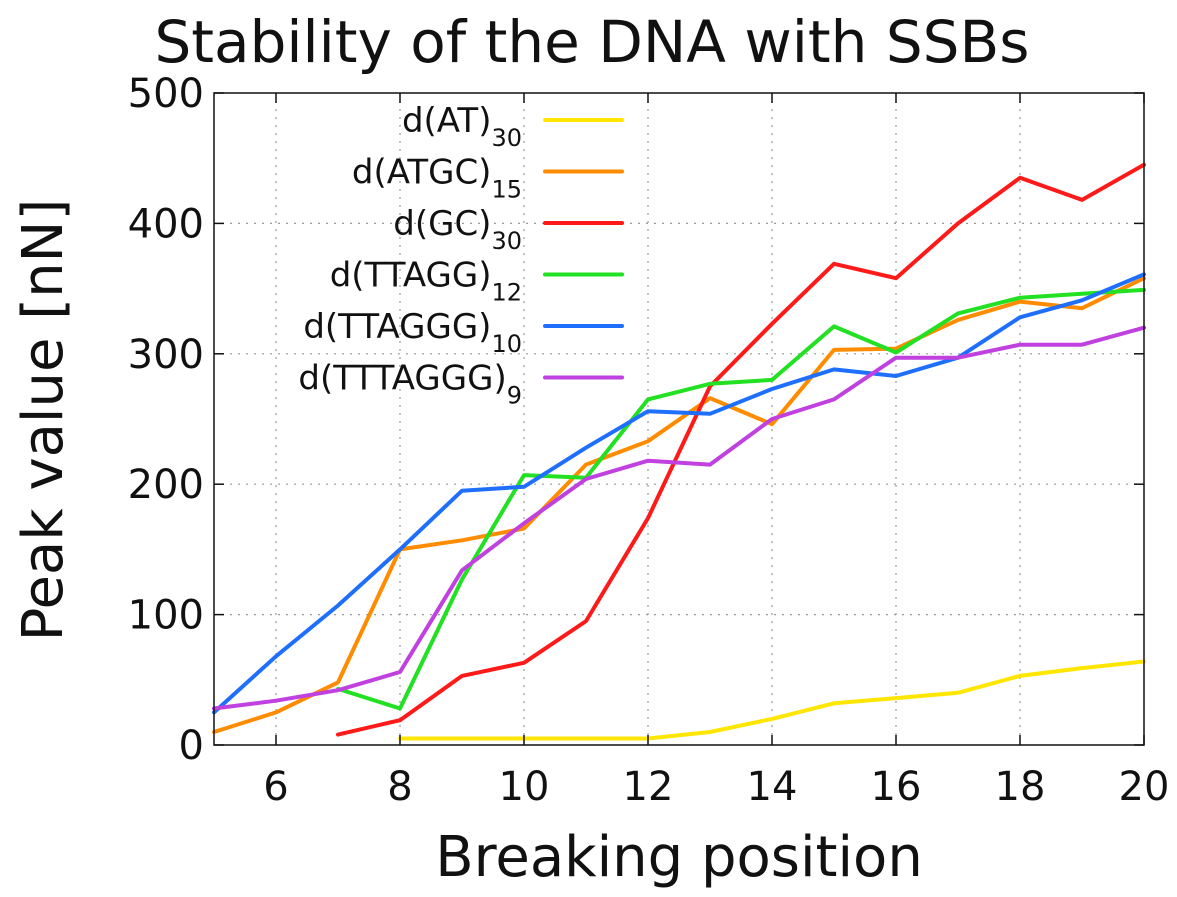  What do you see at coordinates (275, 787) in the screenshot?
I see `x-tick-label: 6` at bounding box center [275, 787].